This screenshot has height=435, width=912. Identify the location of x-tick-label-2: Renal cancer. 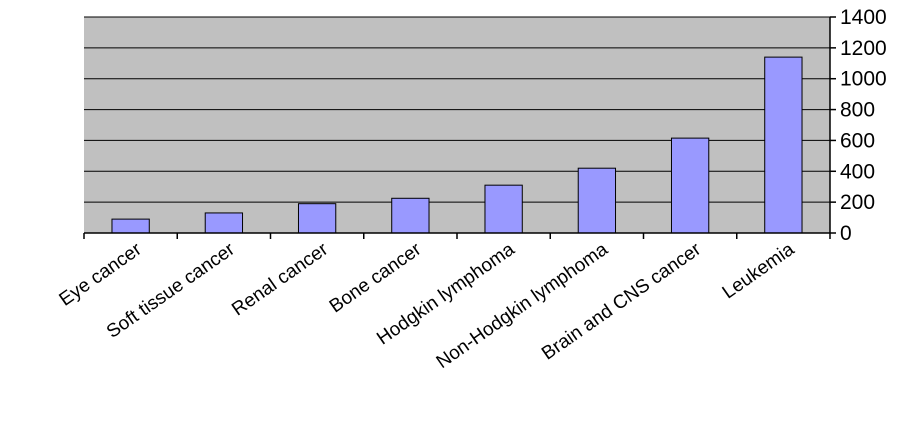
(280, 280).